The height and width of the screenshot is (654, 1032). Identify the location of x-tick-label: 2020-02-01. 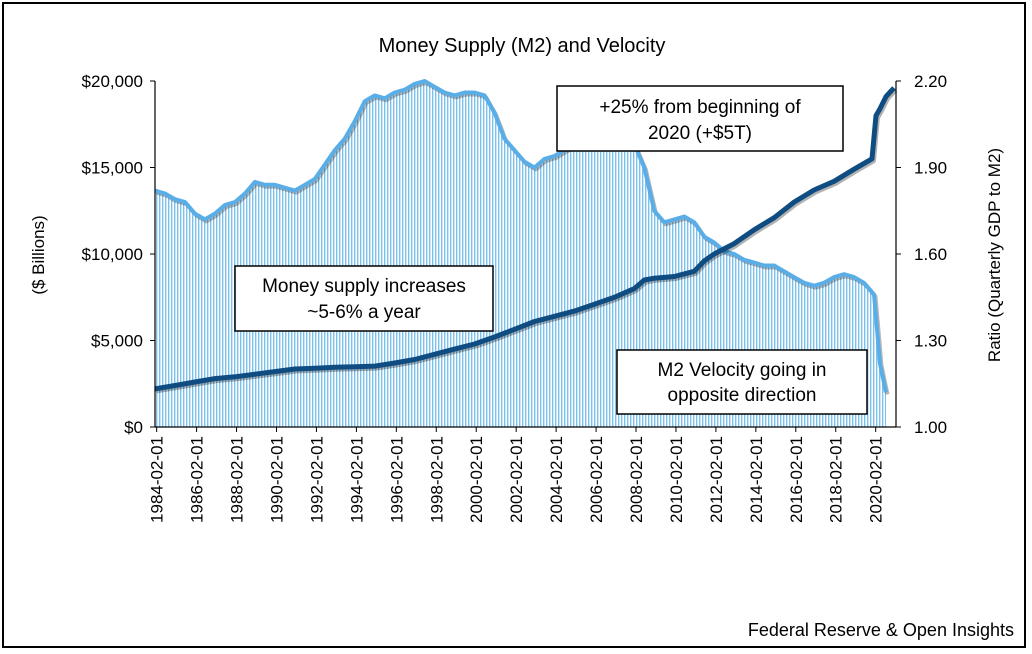
(876, 479).